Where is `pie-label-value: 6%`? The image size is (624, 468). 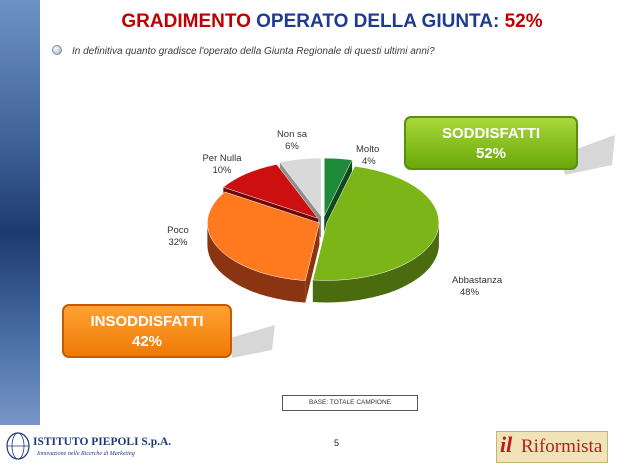
pie-label-value: 6% is located at coordinates (292, 146).